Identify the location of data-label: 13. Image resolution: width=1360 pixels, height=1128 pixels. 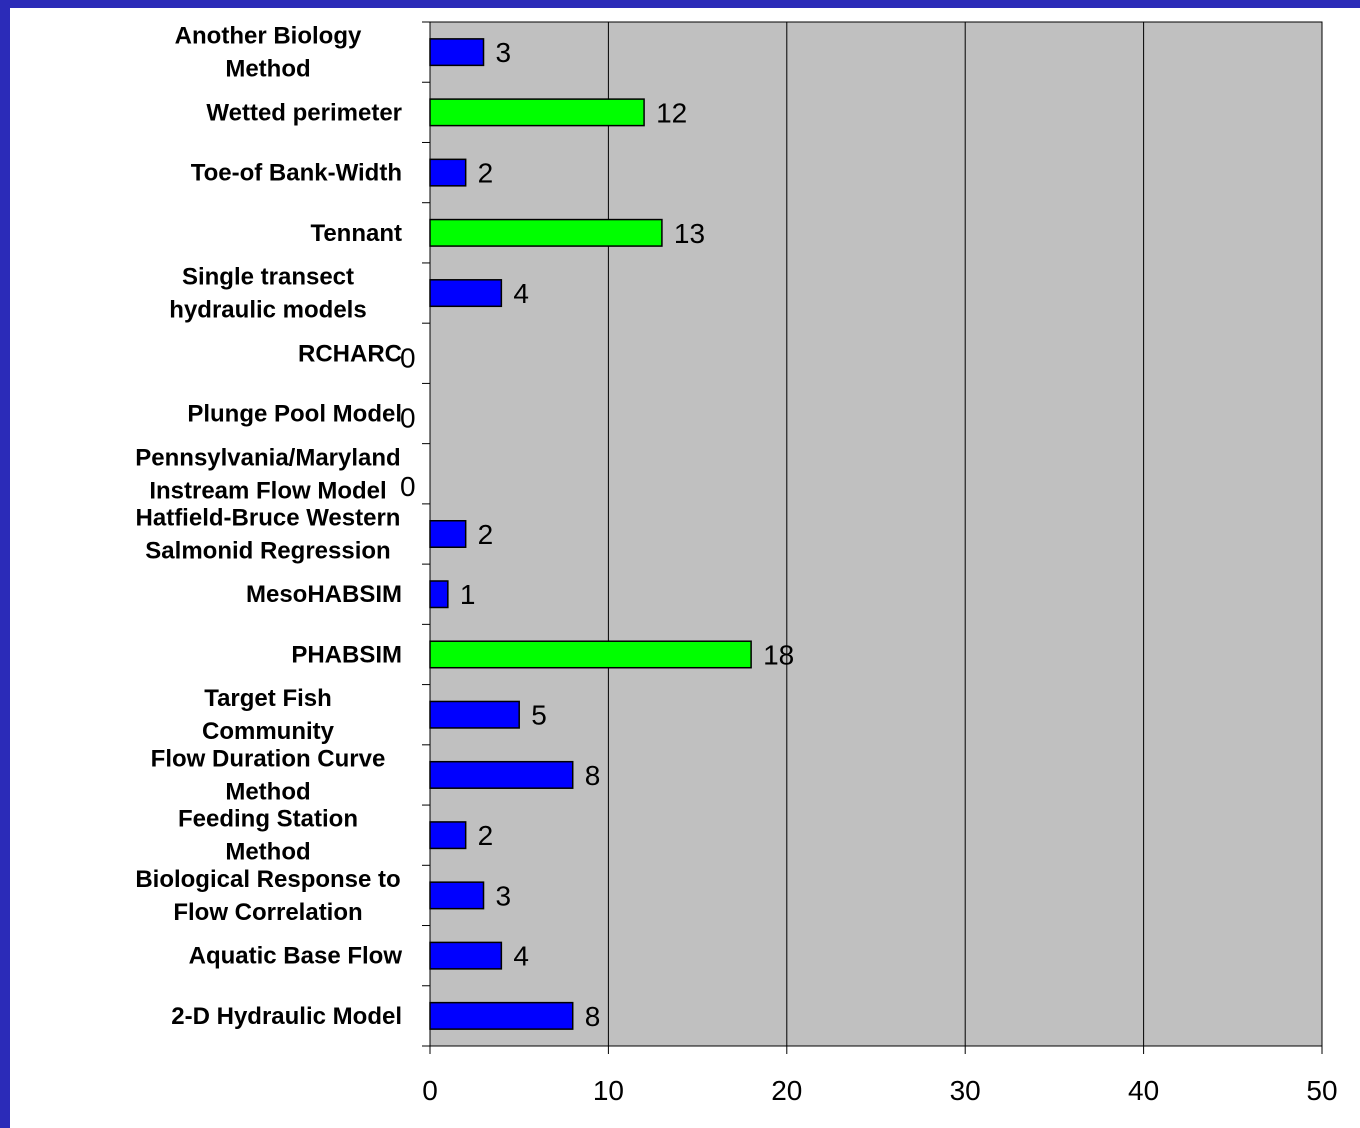
(689, 233).